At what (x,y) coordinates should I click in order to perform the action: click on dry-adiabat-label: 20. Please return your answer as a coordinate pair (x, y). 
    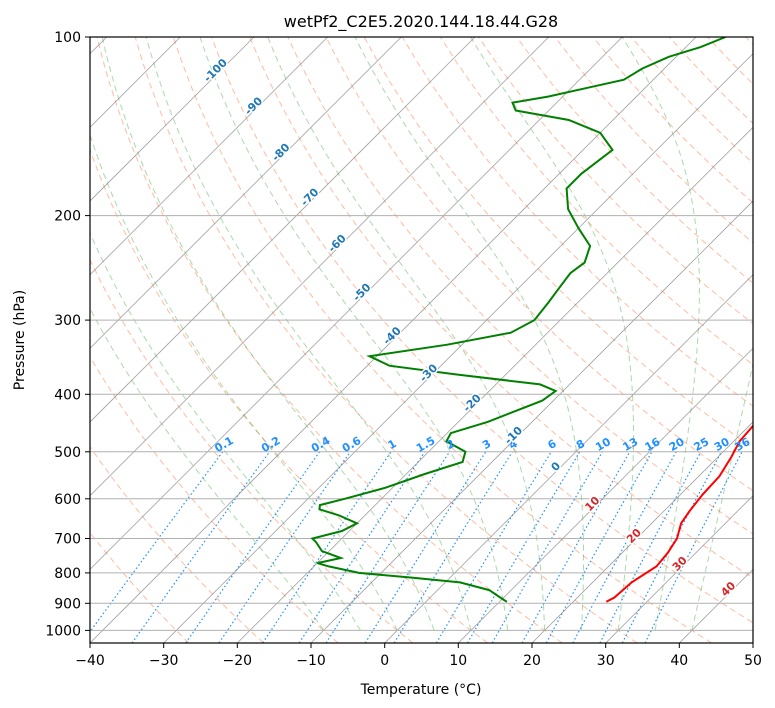
    Looking at the image, I should click on (634, 536).